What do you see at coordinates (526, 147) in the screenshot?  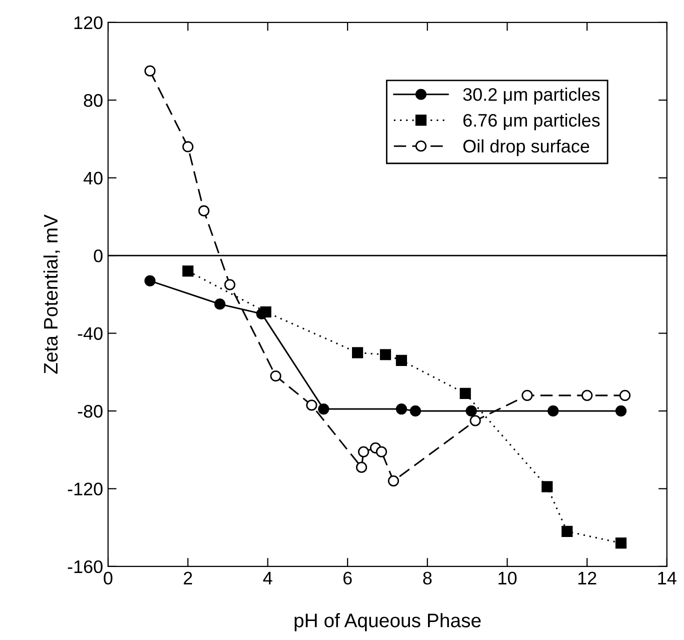 I see `legend-label: Oil drop surface` at bounding box center [526, 147].